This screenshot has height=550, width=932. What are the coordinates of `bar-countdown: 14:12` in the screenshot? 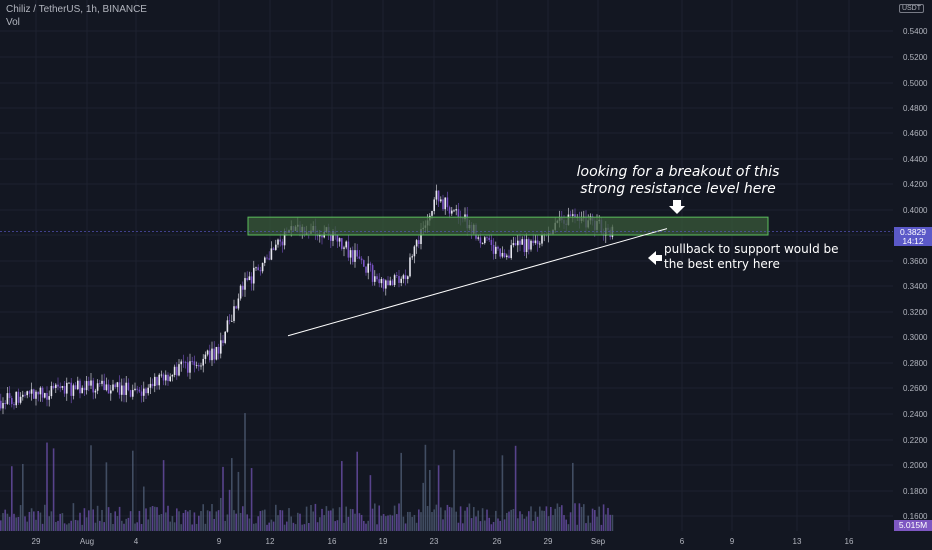 It's located at (913, 241).